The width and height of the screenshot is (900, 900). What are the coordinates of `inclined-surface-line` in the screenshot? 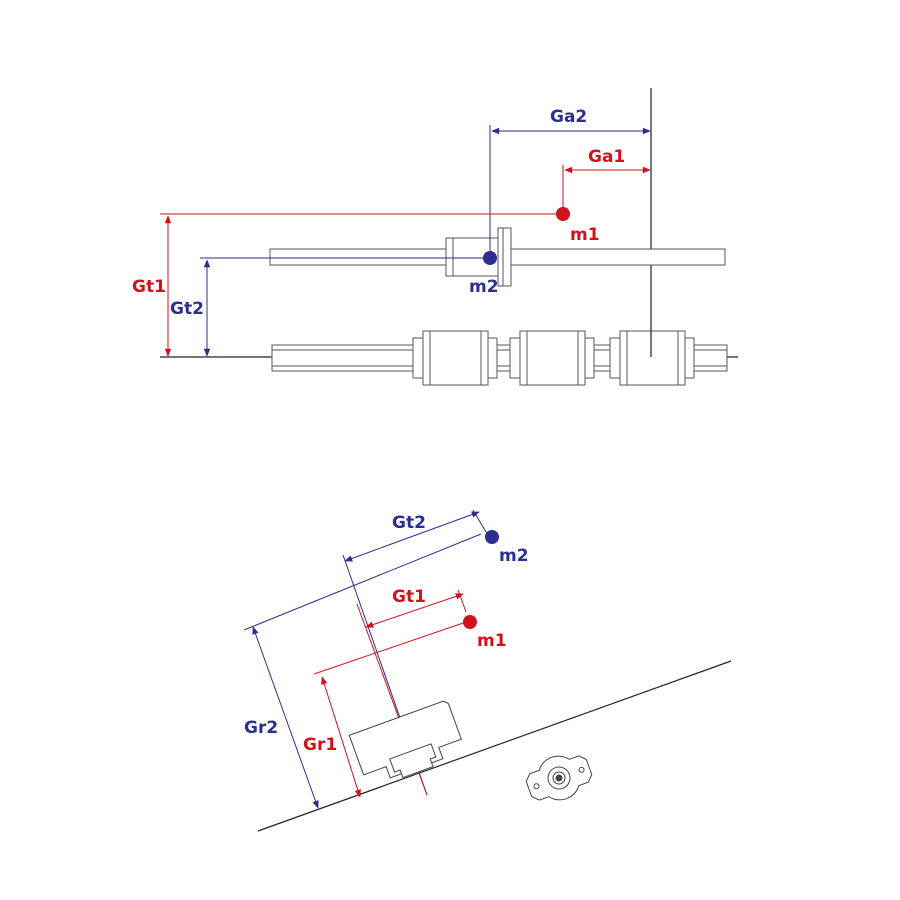 It's located at (494, 746).